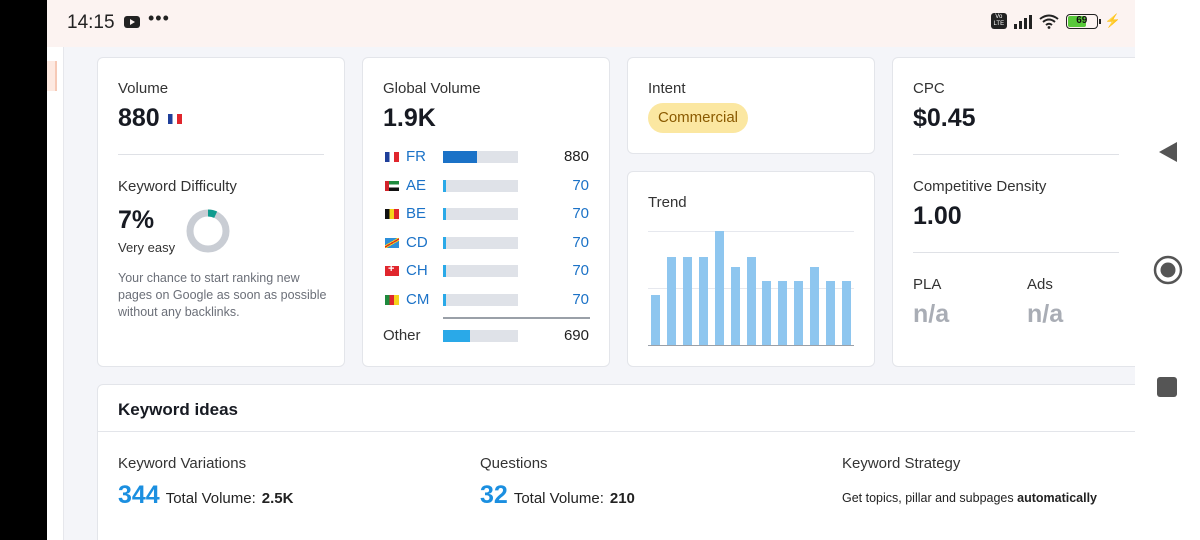  I want to click on volte-icon: Vo LTE, so click(998, 21).